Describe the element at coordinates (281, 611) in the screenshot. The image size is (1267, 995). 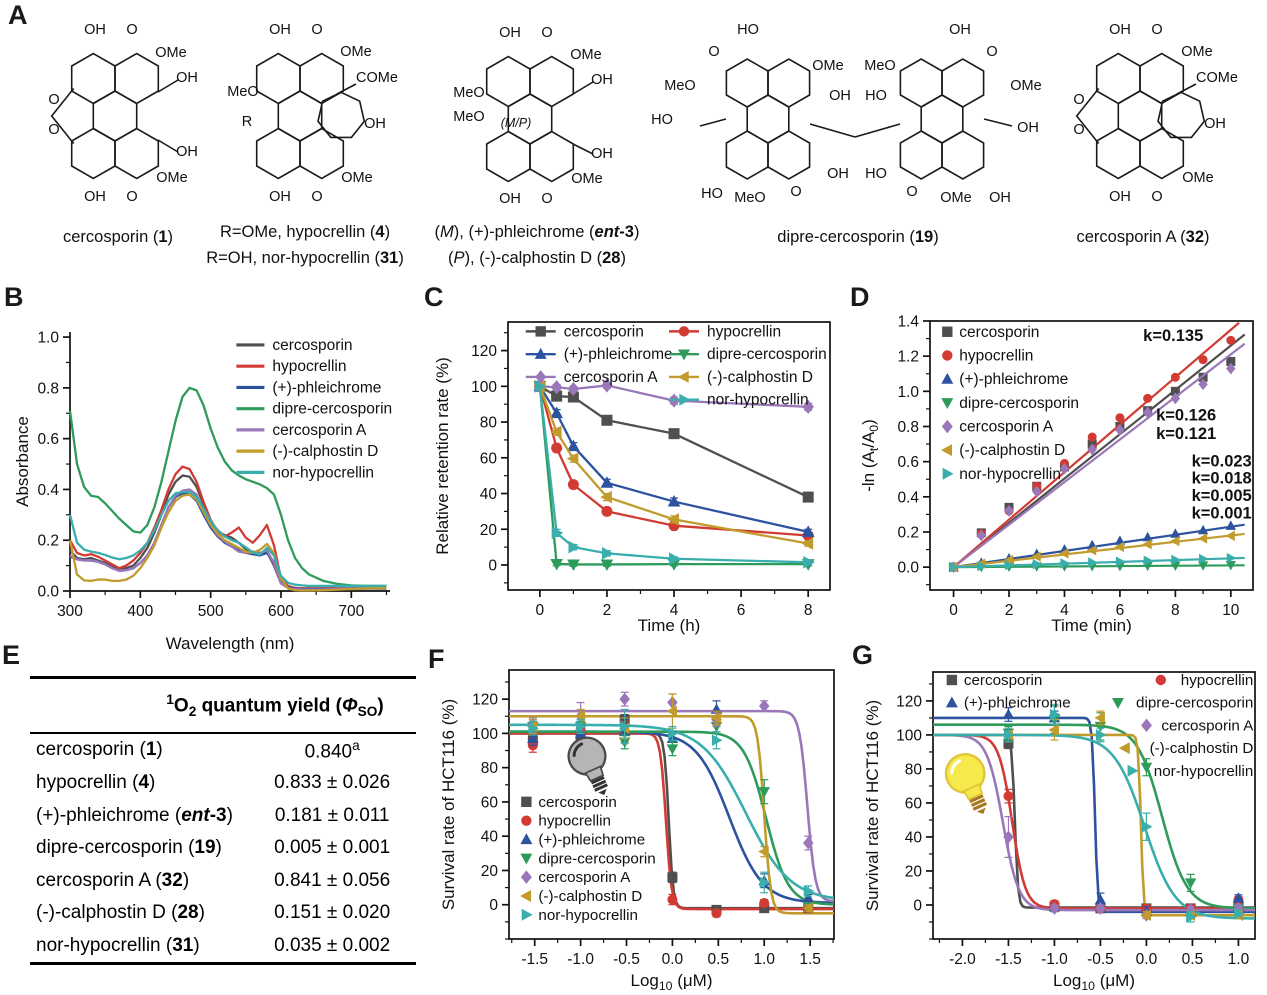
I see `svg-text: 600` at that location.